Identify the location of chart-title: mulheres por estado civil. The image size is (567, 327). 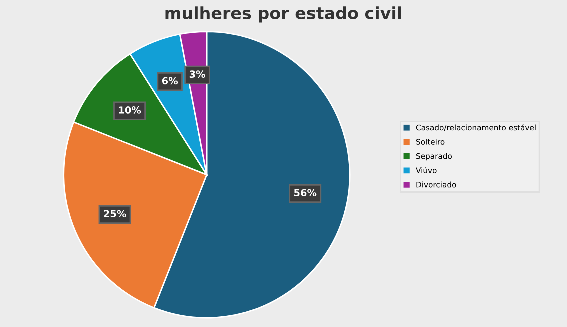
(284, 14).